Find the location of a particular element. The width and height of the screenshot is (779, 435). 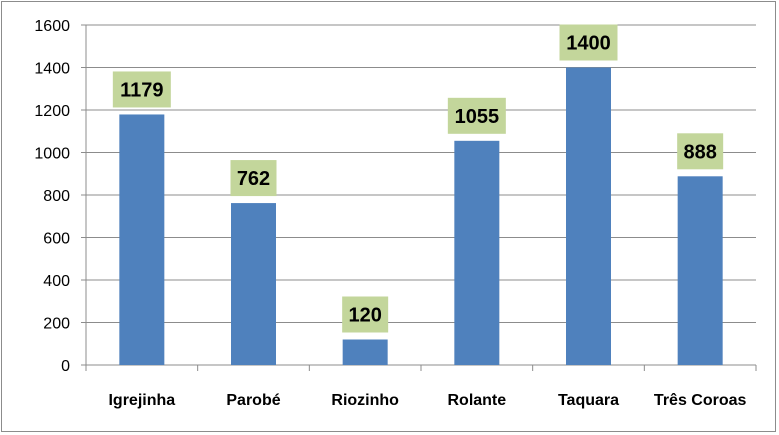

bar-igrejinha is located at coordinates (142, 240).